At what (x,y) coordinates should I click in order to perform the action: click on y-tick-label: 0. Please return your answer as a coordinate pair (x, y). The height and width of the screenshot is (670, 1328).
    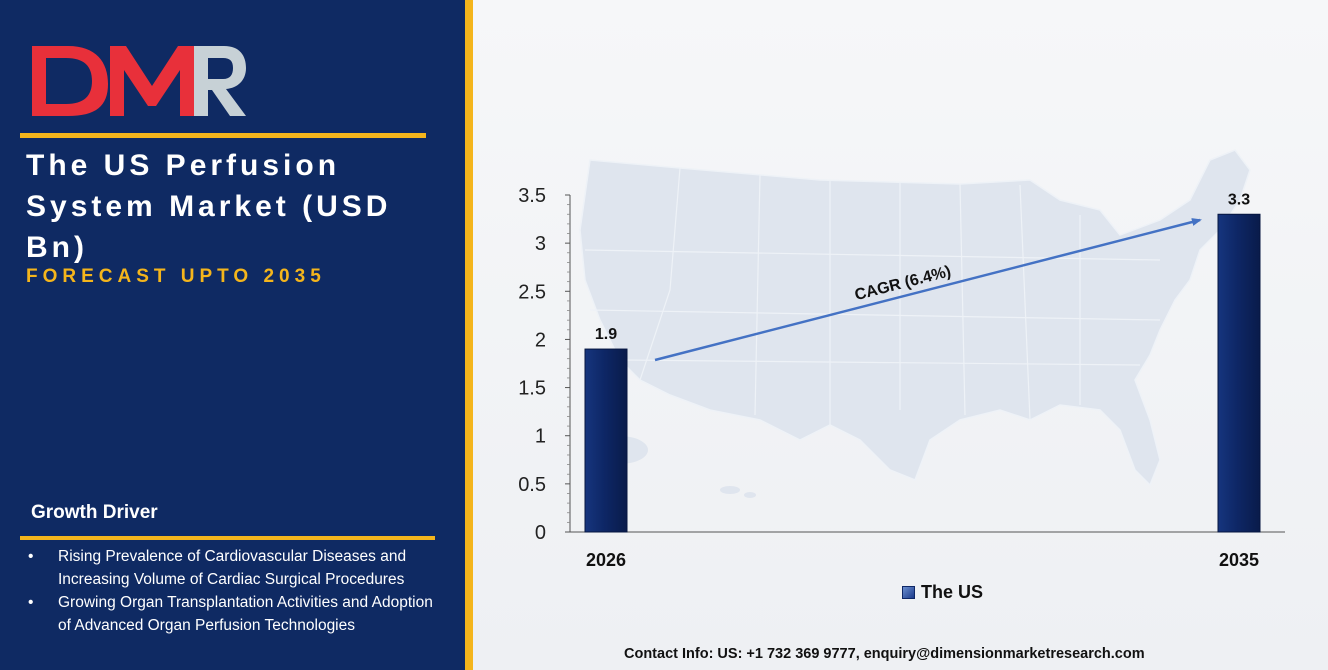
    Looking at the image, I should click on (540, 533).